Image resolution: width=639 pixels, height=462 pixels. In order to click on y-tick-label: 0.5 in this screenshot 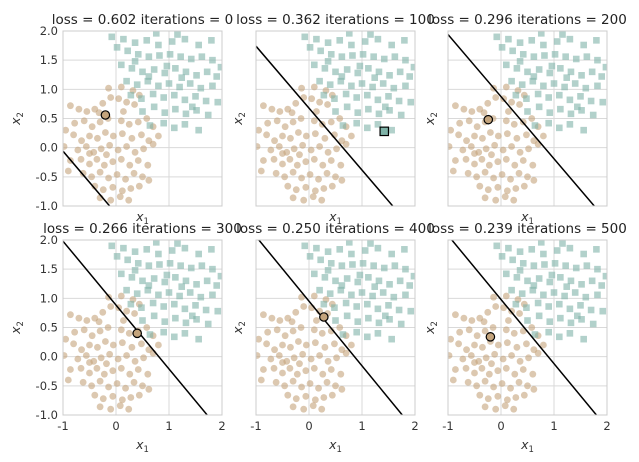, I will do `click(49, 119)`.